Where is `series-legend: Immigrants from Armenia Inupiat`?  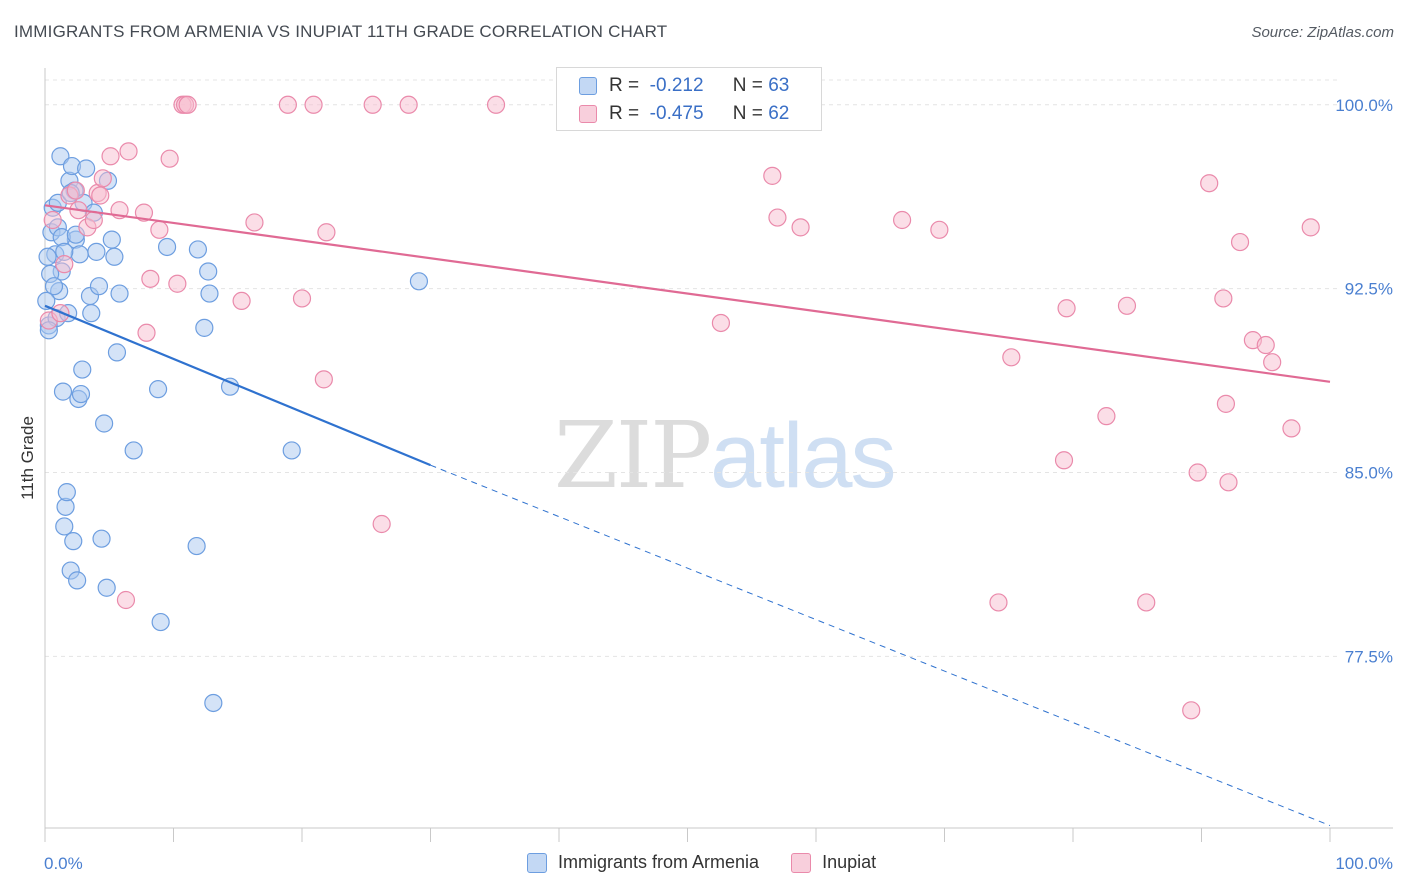
series-legend: Immigrants from Armenia Inupiat is located at coordinates (717, 862).